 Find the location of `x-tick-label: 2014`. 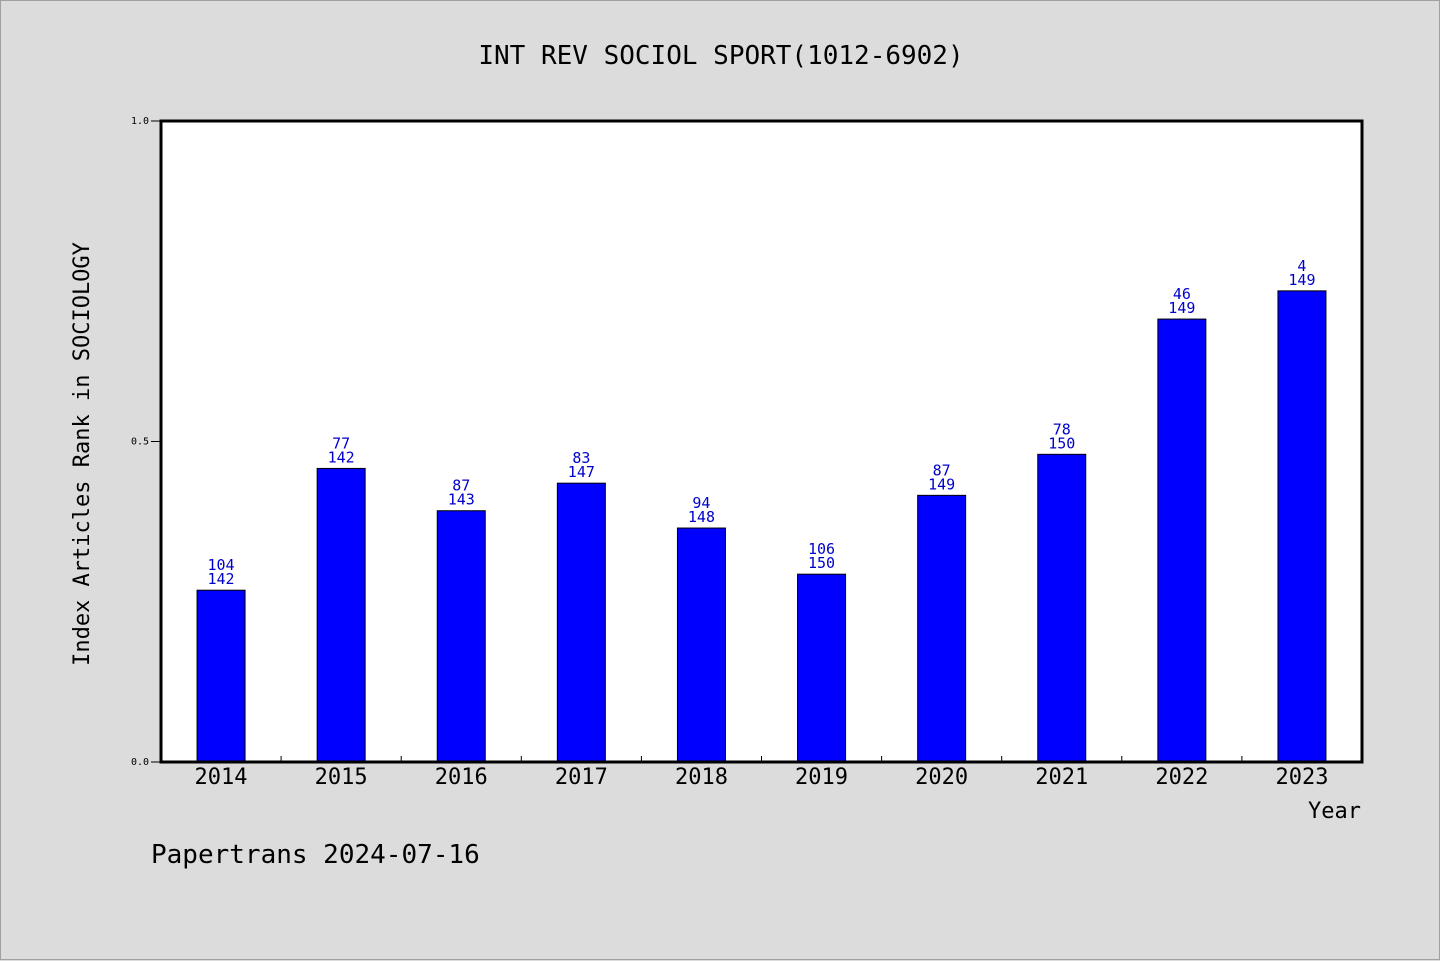

x-tick-label: 2014 is located at coordinates (221, 777).